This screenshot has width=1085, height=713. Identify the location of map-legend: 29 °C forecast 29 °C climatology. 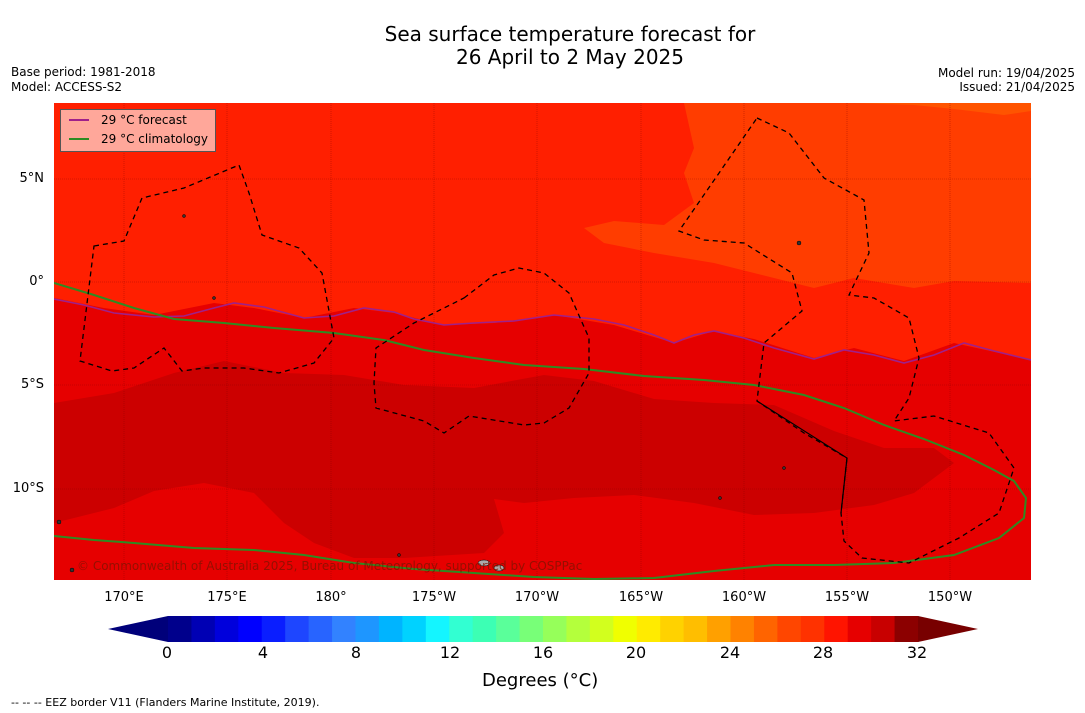
(138, 130).